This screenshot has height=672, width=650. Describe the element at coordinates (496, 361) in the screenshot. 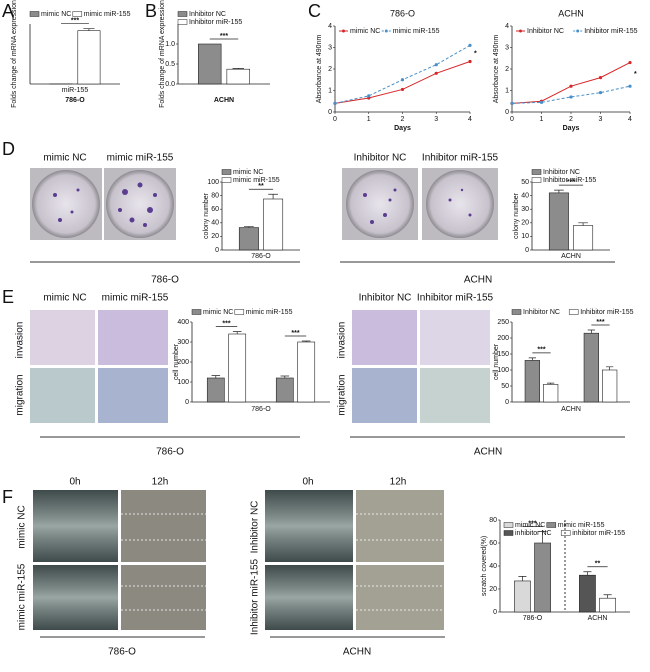

I see `y-axis-label: cell number` at that location.